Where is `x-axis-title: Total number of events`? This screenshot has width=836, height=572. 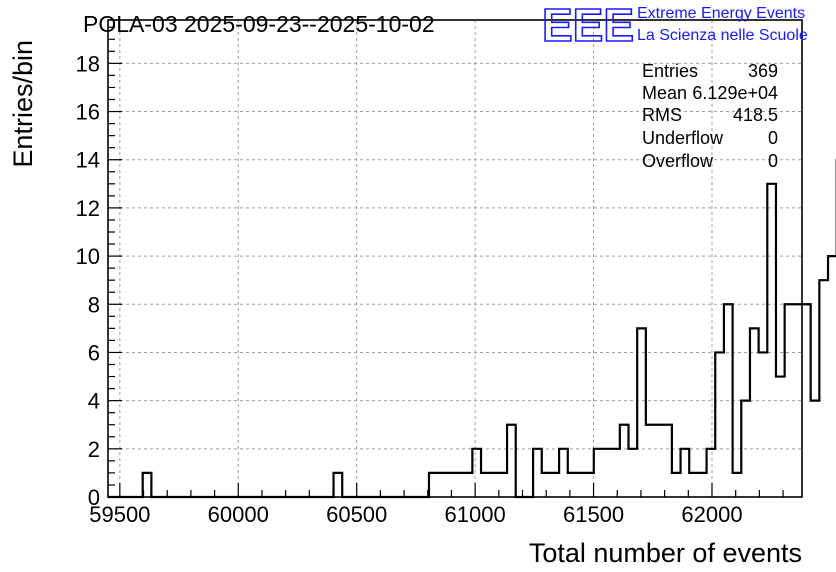 x-axis-title: Total number of events is located at coordinates (665, 553).